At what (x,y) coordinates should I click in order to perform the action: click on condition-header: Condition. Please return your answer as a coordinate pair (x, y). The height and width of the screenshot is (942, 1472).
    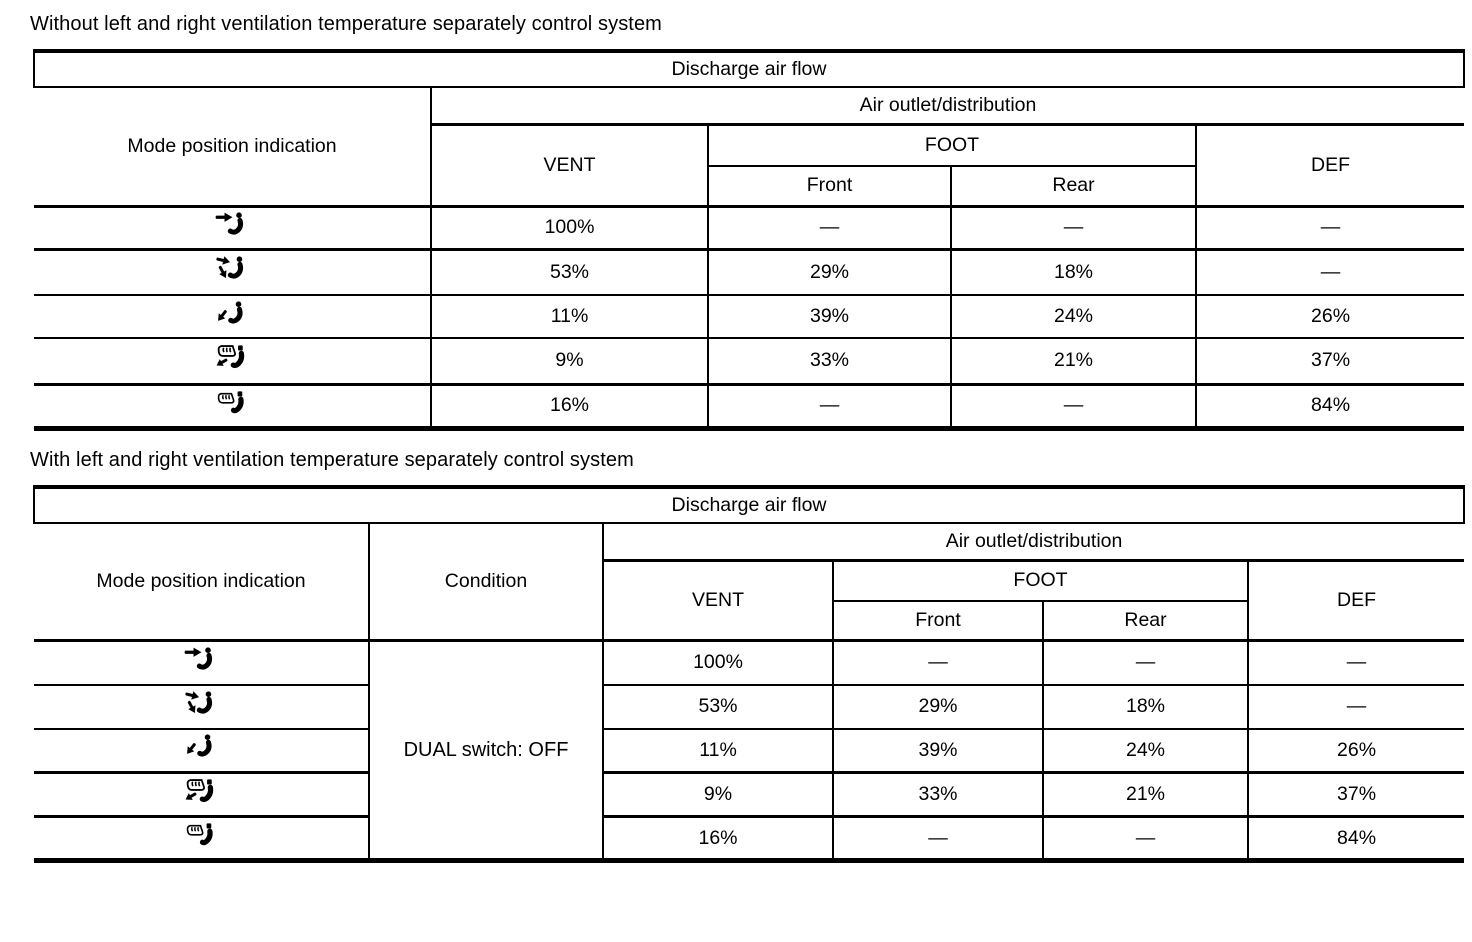
    Looking at the image, I should click on (486, 581).